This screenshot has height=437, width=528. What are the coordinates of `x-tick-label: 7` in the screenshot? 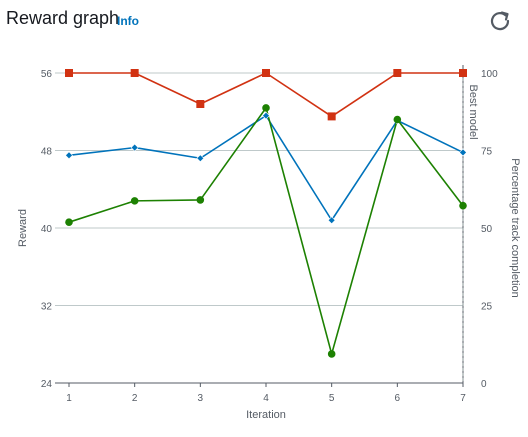 It's located at (463, 398).